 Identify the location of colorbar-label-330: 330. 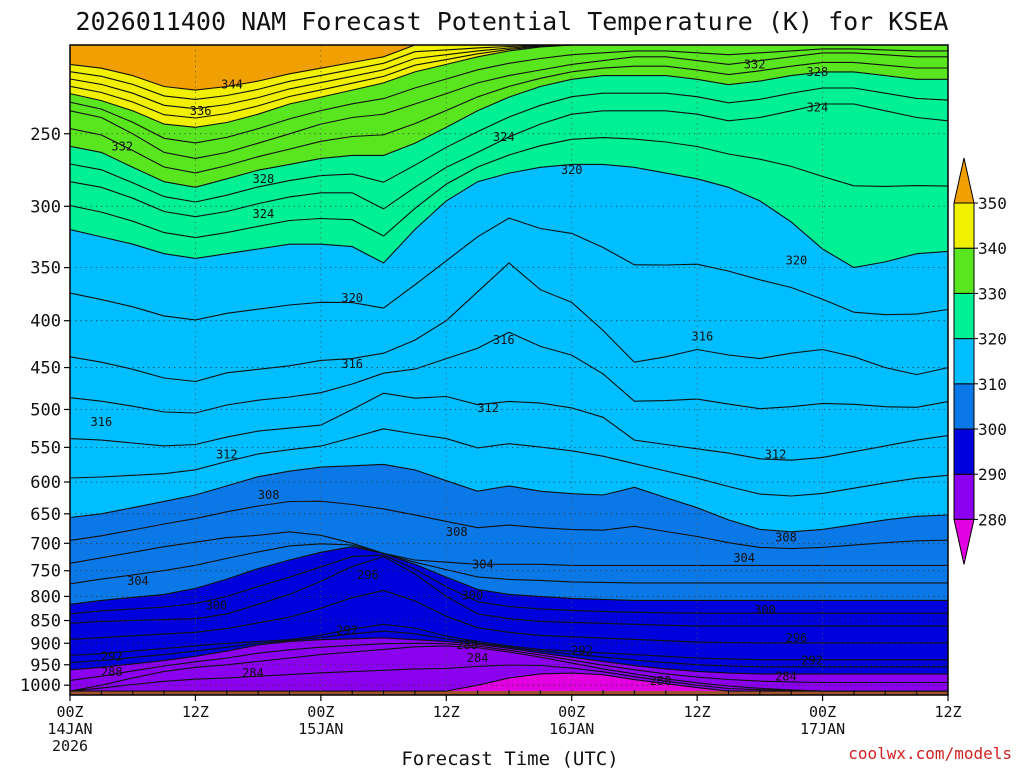
(992, 293).